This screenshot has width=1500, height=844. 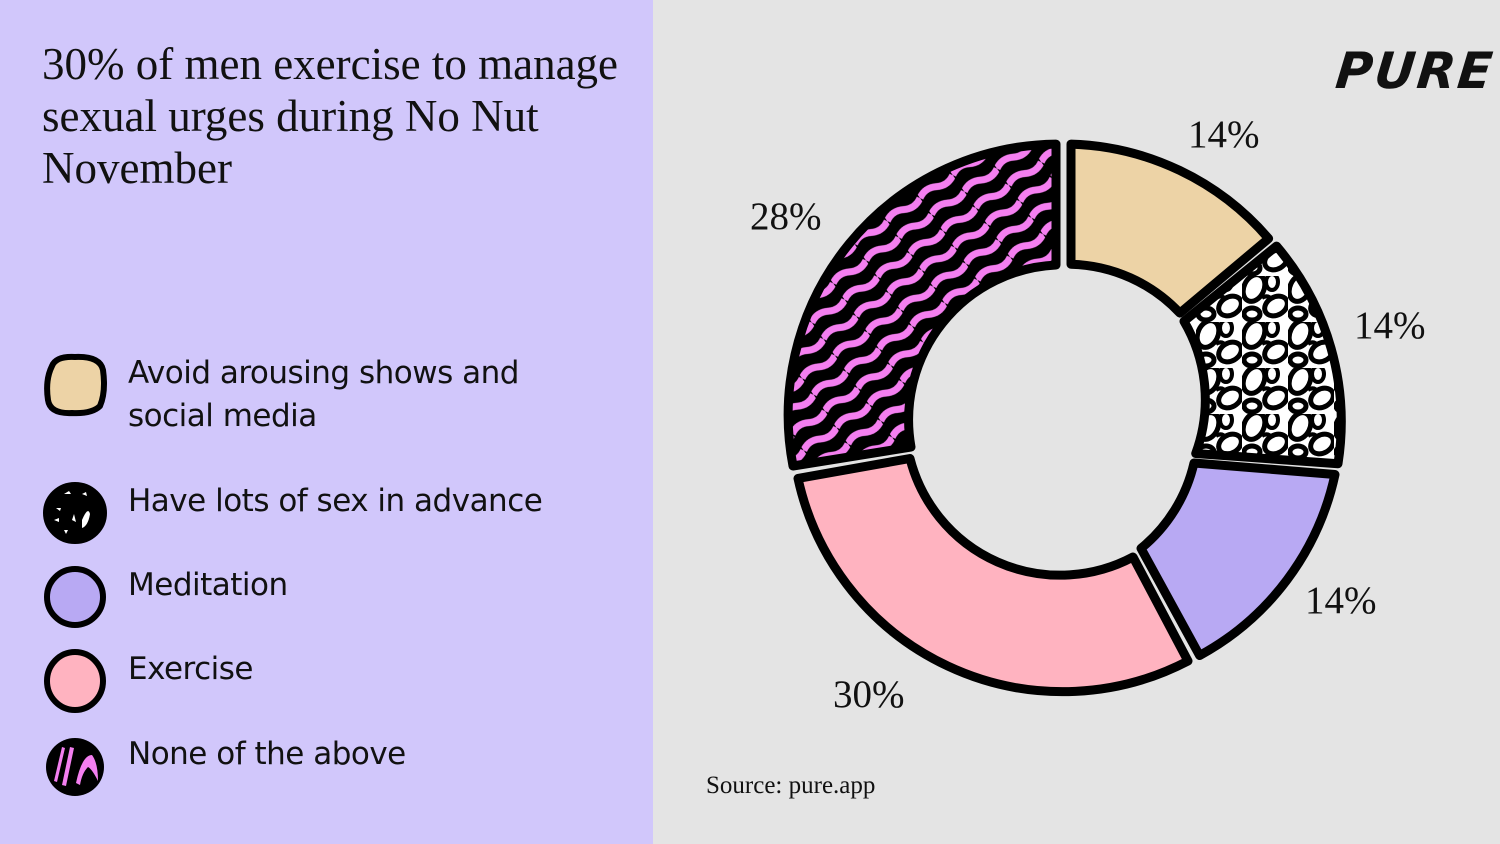 What do you see at coordinates (75, 681) in the screenshot?
I see `pink-swatch-icon` at bounding box center [75, 681].